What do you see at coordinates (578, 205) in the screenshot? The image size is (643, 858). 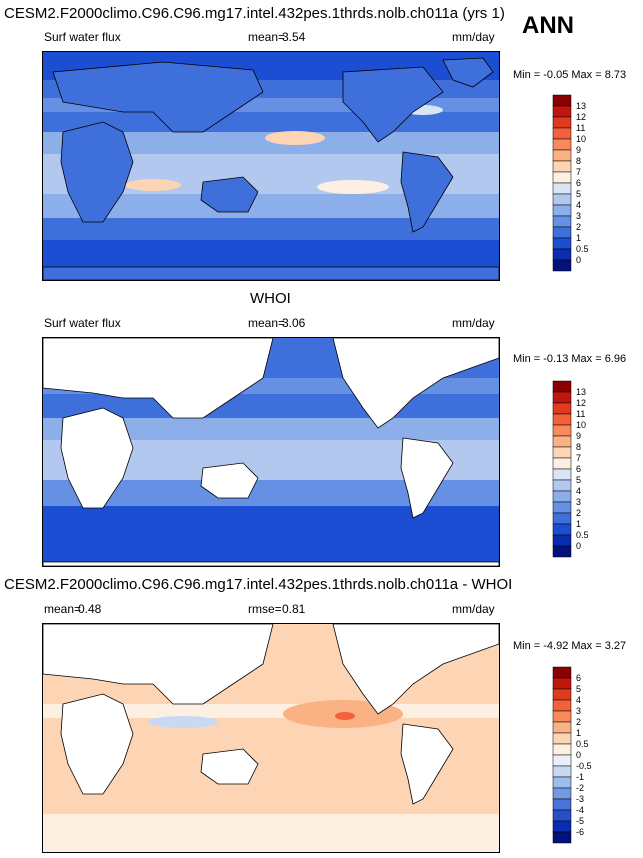 I see `panel1-colorbar-tick-label: 4` at bounding box center [578, 205].